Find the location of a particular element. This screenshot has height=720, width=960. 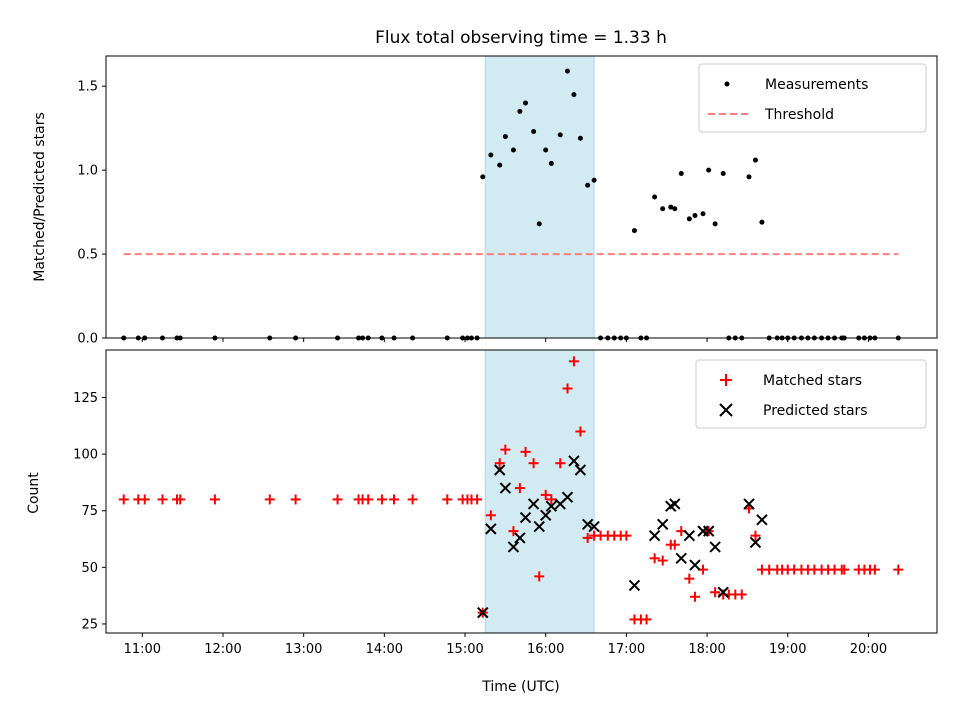

x-tick-label: 17:00 is located at coordinates (626, 649).